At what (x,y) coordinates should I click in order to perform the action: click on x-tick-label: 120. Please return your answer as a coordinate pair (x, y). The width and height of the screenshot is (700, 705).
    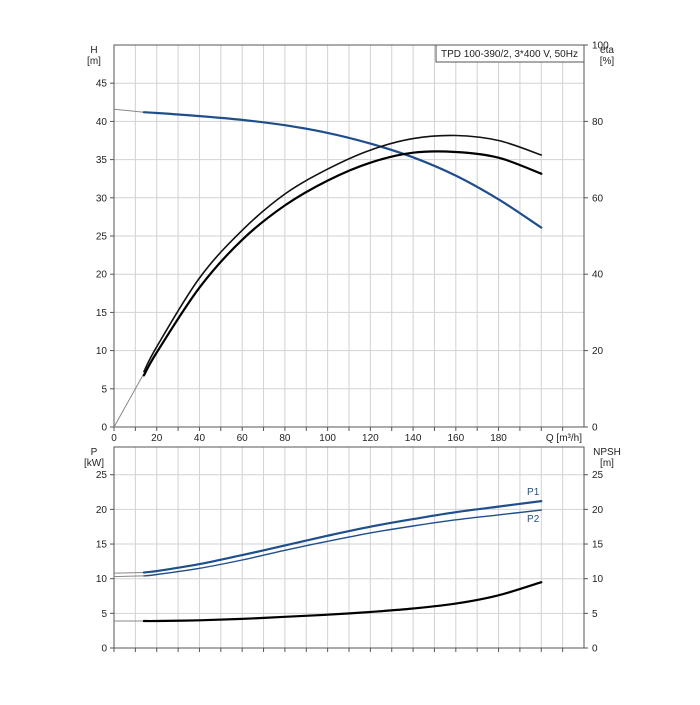
    Looking at the image, I should click on (370, 438).